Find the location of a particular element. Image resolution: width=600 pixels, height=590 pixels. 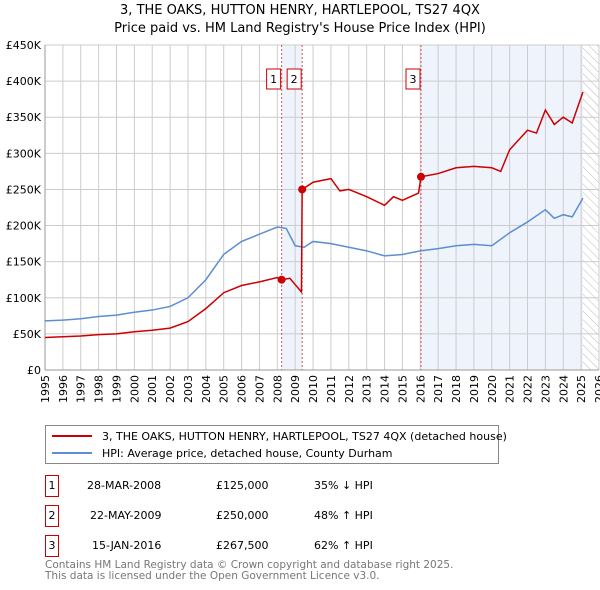

hpi-diff: 35% ↓ HPI is located at coordinates (343, 485).